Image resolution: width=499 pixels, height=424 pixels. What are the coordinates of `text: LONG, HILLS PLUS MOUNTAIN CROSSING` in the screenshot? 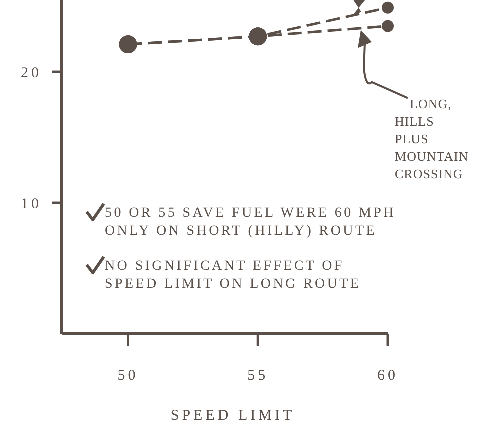 It's located at (432, 139).